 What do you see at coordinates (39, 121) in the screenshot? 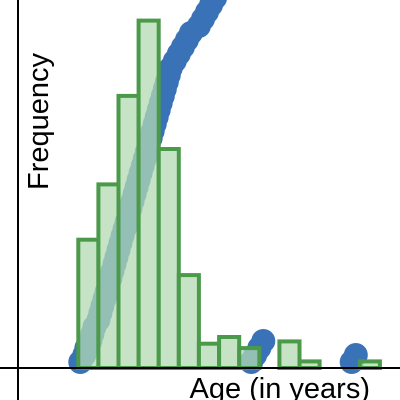
I see `y-axis-label: Frequency` at bounding box center [39, 121].